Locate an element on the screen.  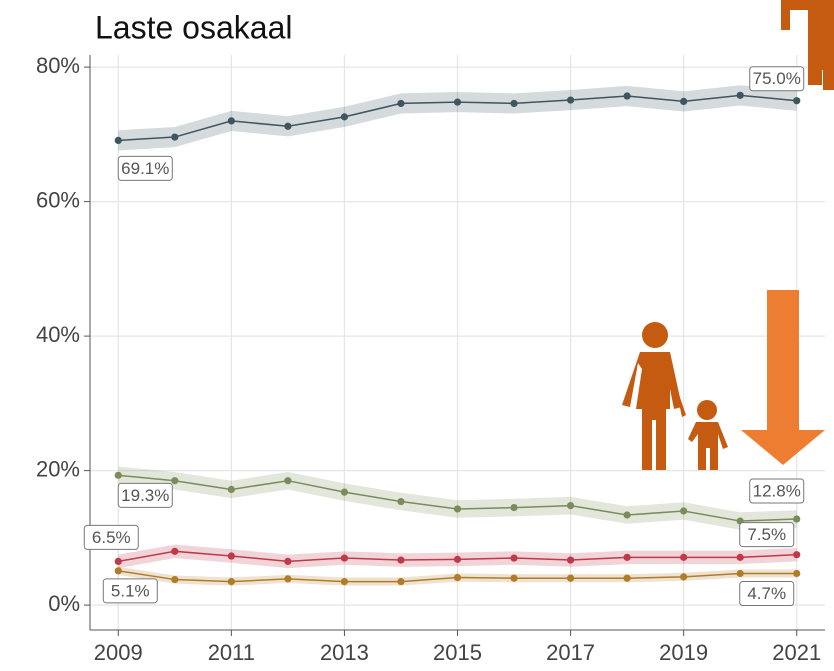
confidence-band is located at coordinates (457, 118).